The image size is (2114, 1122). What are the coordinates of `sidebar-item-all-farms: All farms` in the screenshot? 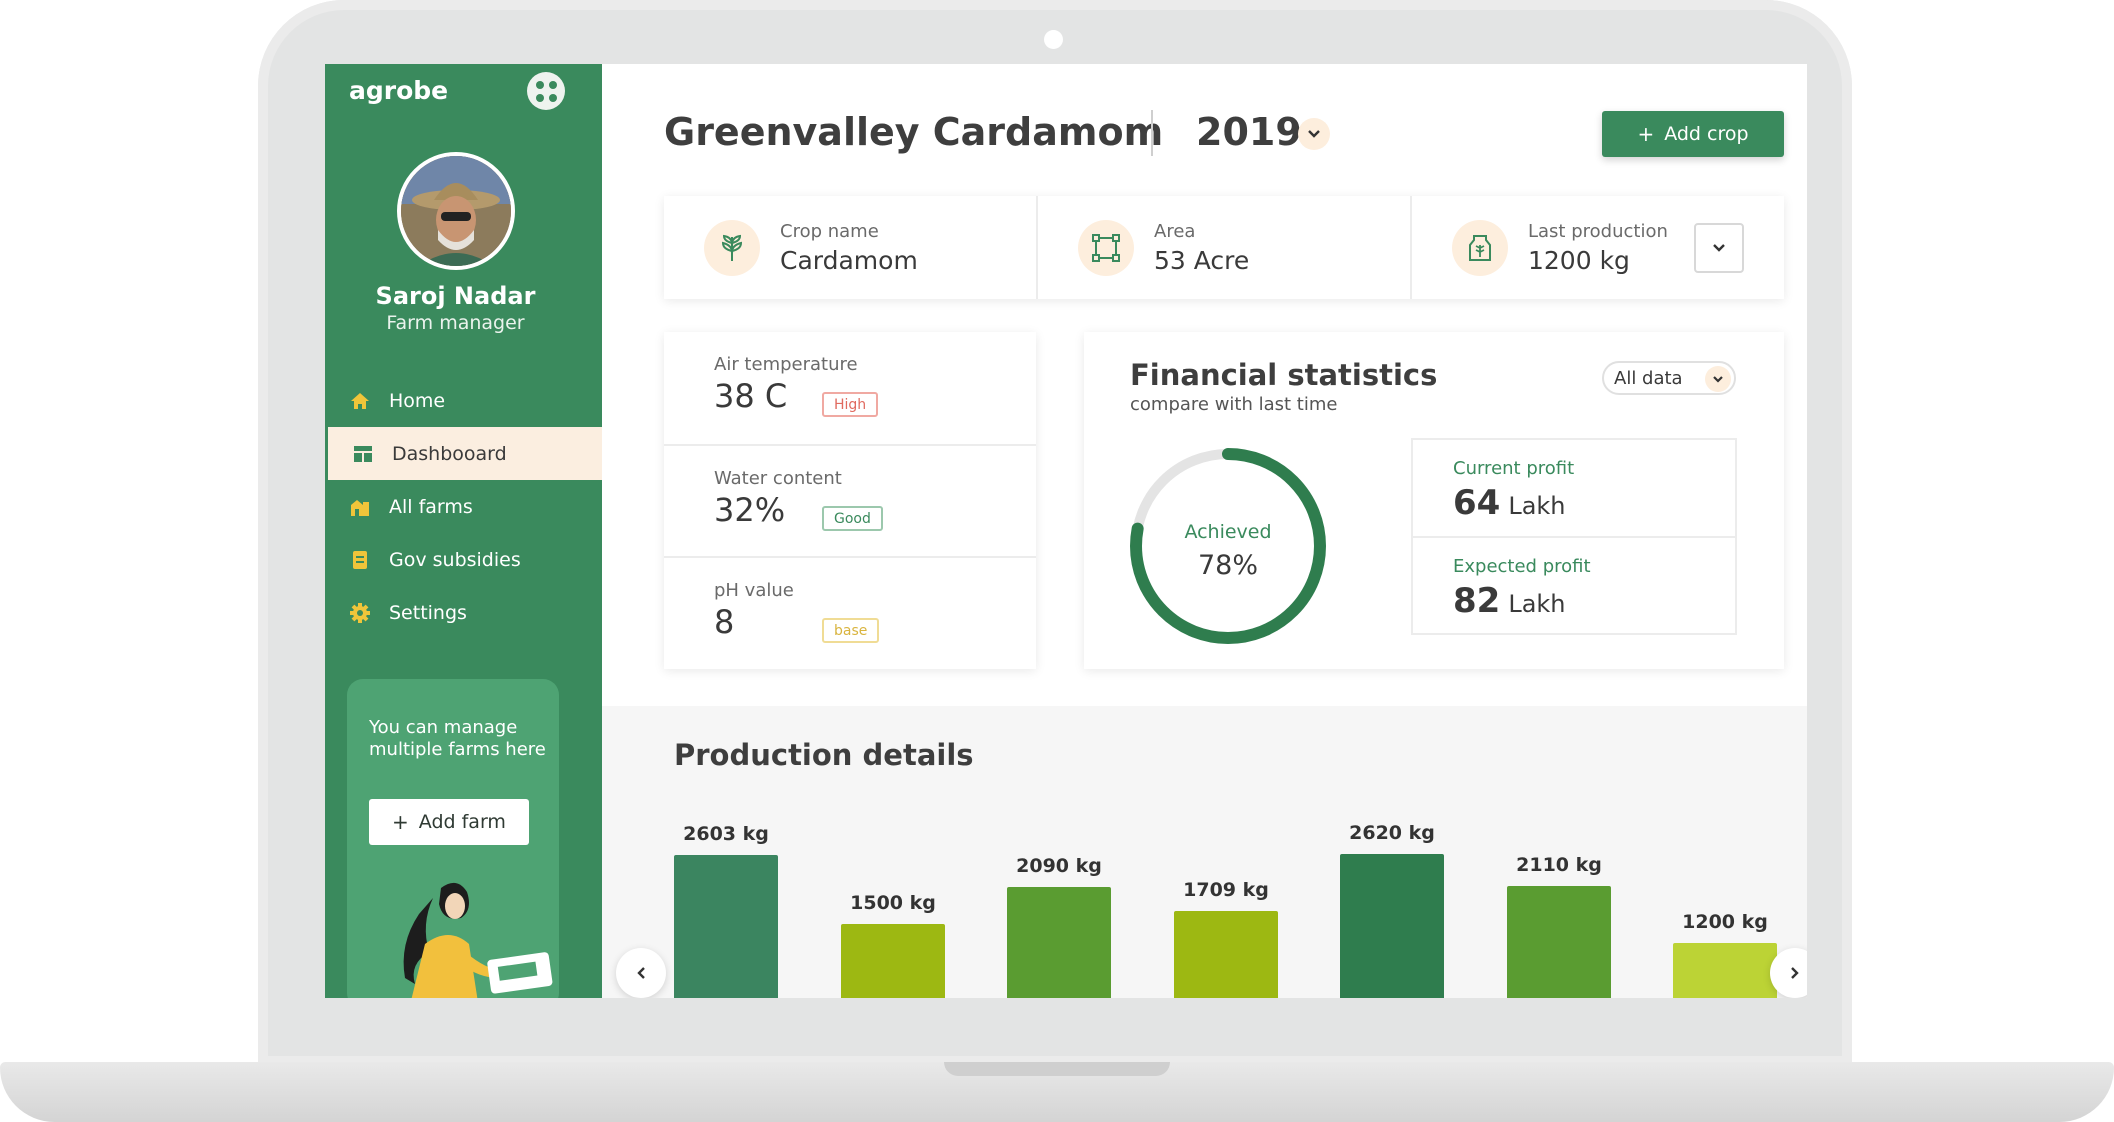 It's located at (463, 506).